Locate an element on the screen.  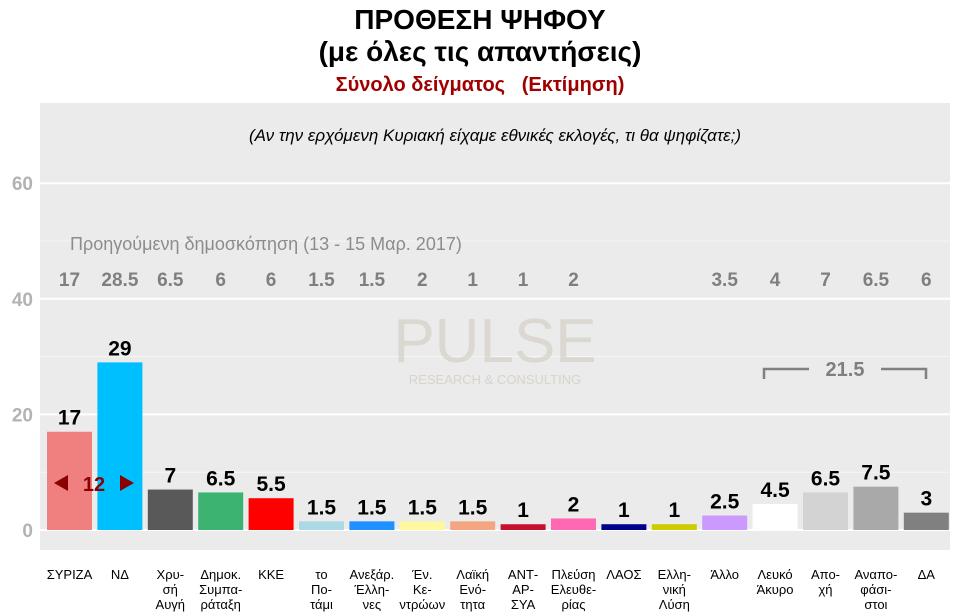
category-label: Πλεύση is located at coordinates (573, 574).